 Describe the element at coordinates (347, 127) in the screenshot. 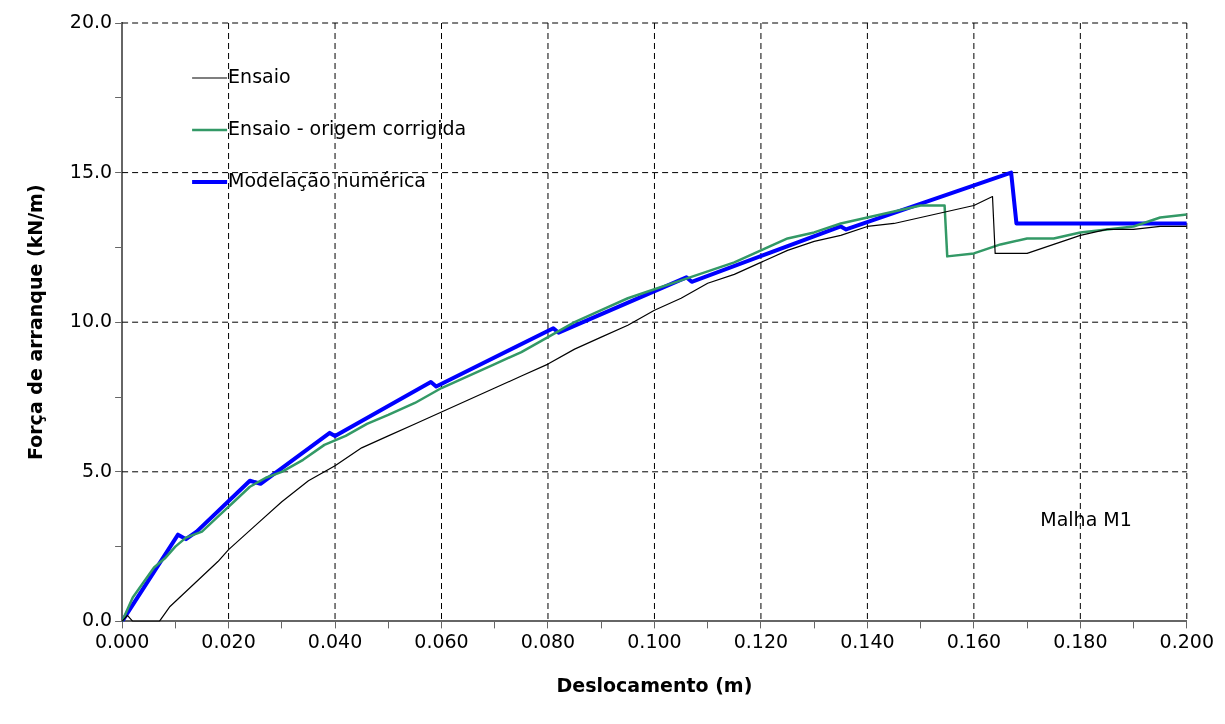

I see `legend-label: Ensaio - origem corrigida` at that location.